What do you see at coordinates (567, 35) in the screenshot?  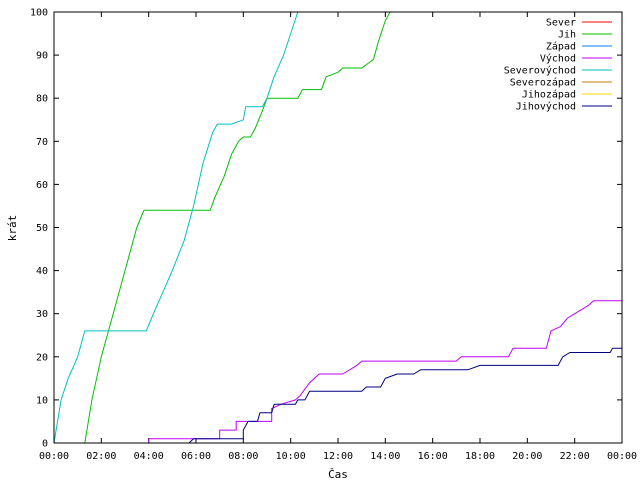 I see `legend-label: Jih` at bounding box center [567, 35].